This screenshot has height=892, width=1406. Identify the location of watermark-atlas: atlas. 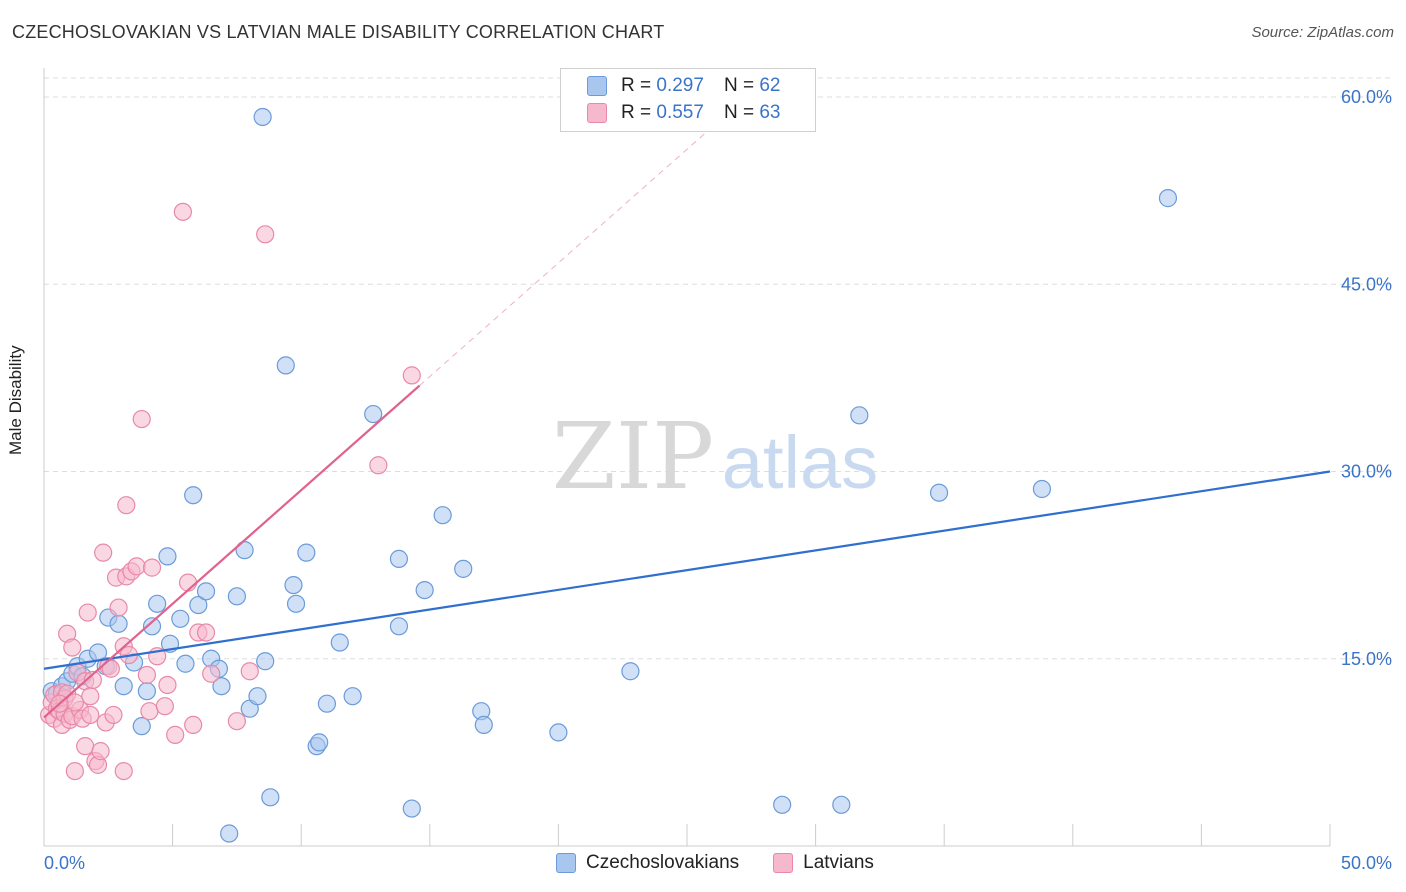
(800, 462).